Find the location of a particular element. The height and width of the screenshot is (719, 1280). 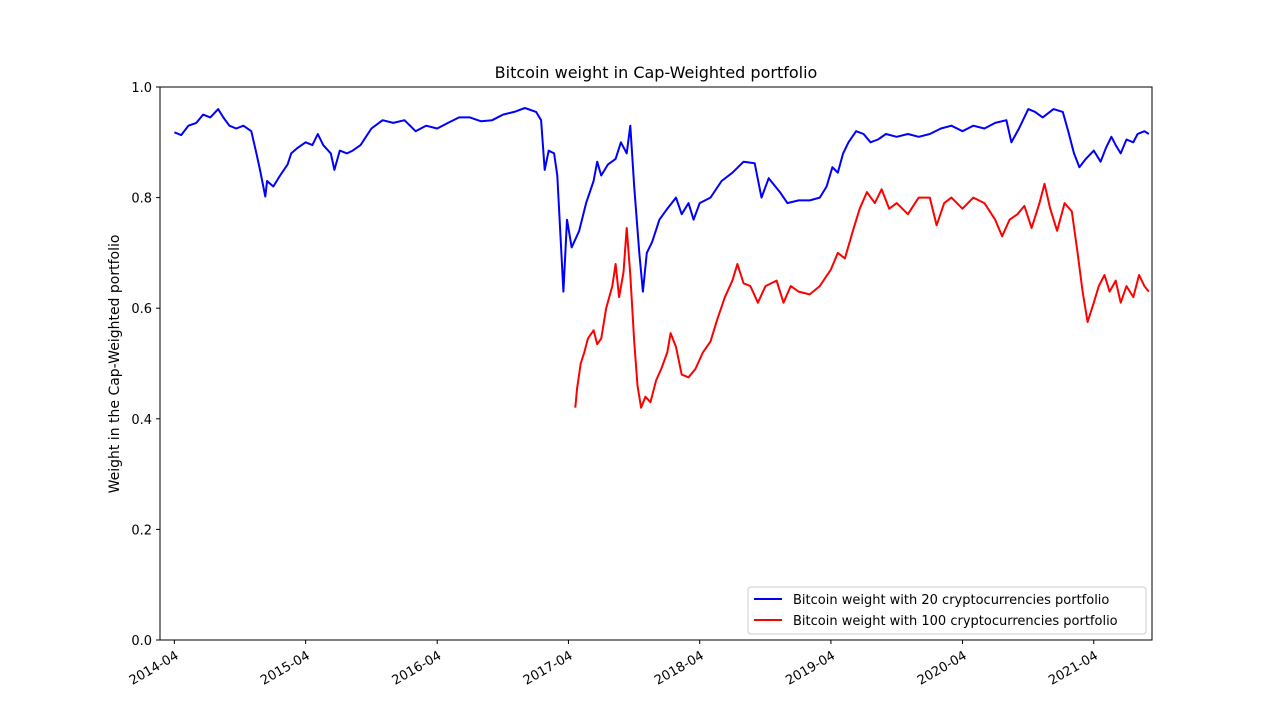

legend-box is located at coordinates (947, 610).